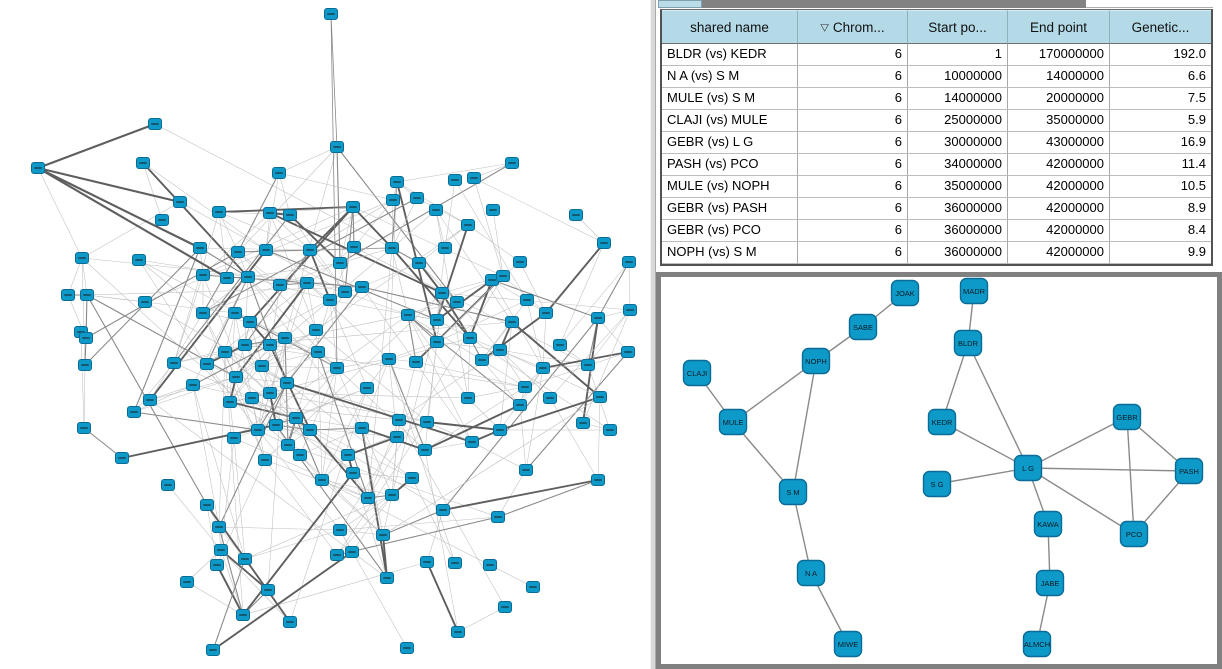 The image size is (1222, 669). What do you see at coordinates (1160, 143) in the screenshot?
I see `cell-value: 16.9` at bounding box center [1160, 143].